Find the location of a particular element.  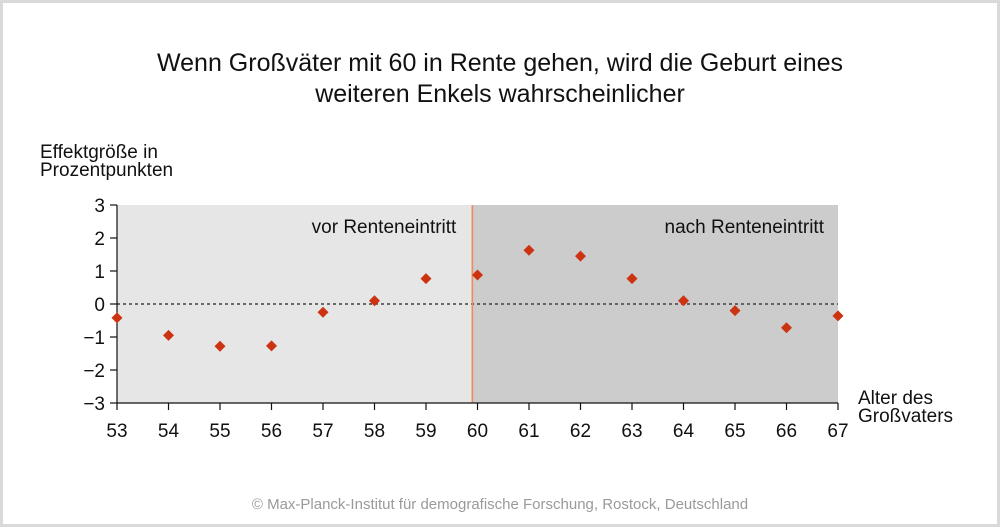

x-axis-label: Alter des Großvaters is located at coordinates (906, 407).